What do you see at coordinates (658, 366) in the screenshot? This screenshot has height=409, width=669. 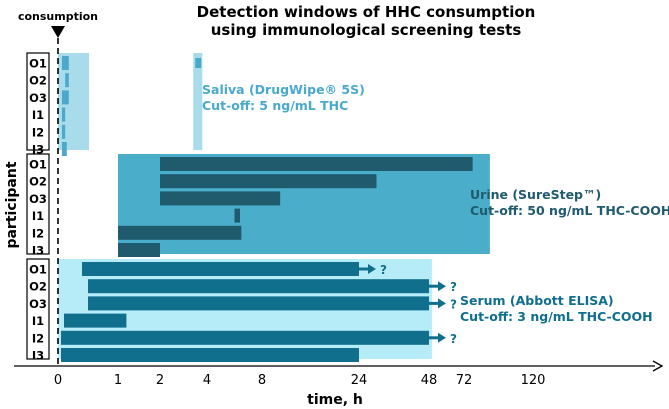 I see `x-axis-arrow-icon` at bounding box center [658, 366].